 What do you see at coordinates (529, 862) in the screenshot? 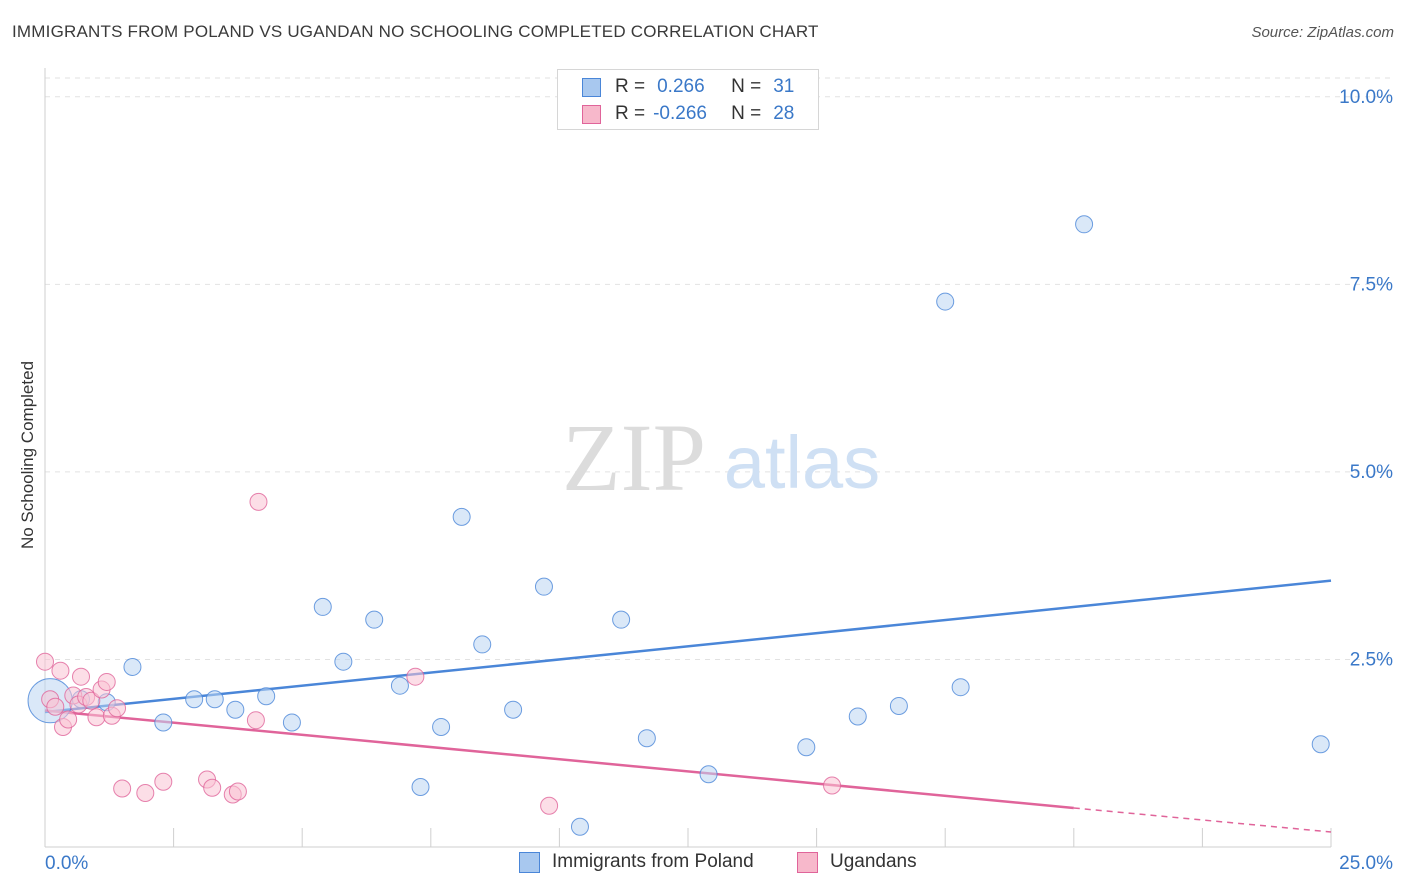
I see `series-swatch-poland` at bounding box center [529, 862].